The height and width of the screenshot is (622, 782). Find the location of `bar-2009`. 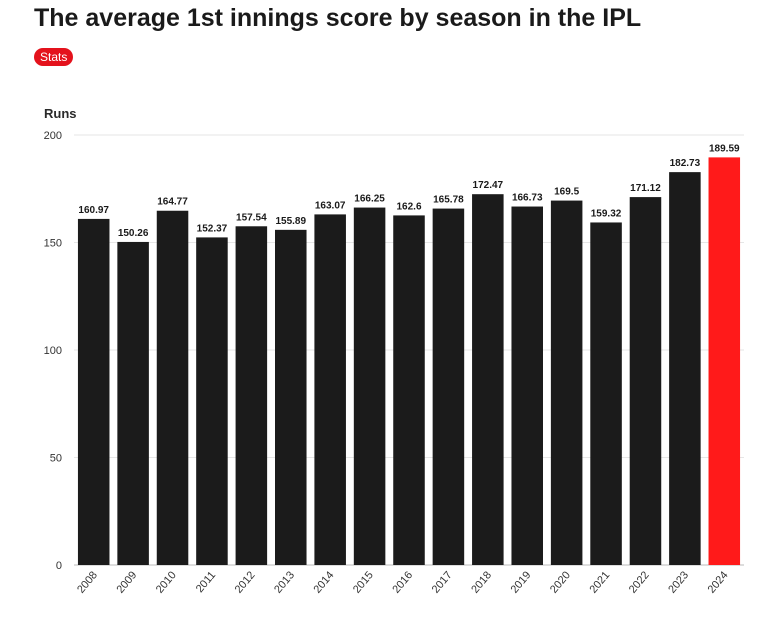

bar-2009 is located at coordinates (133, 403).